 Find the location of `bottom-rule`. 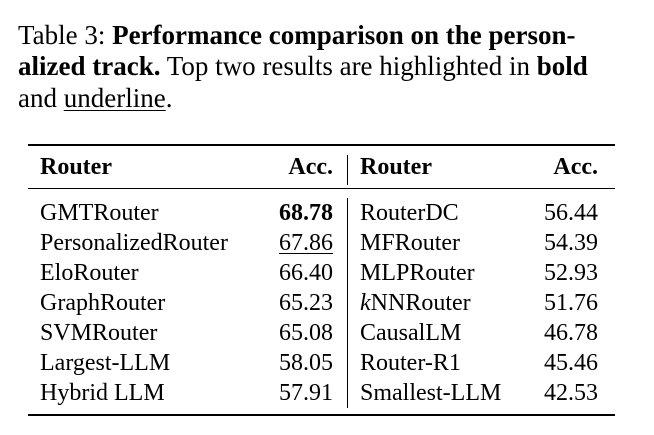

bottom-rule is located at coordinates (321, 415).